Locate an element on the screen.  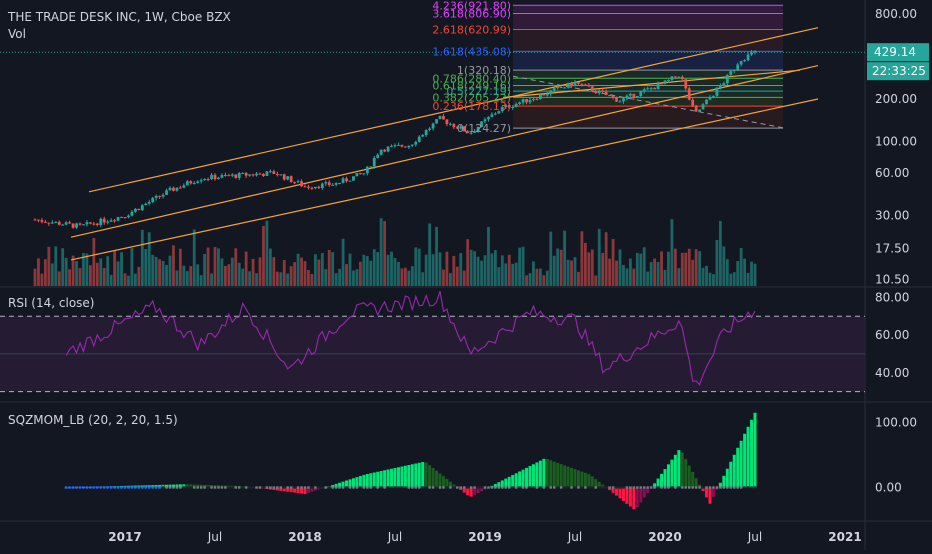
price-axis-tick: 10.50 is located at coordinates (892, 280).